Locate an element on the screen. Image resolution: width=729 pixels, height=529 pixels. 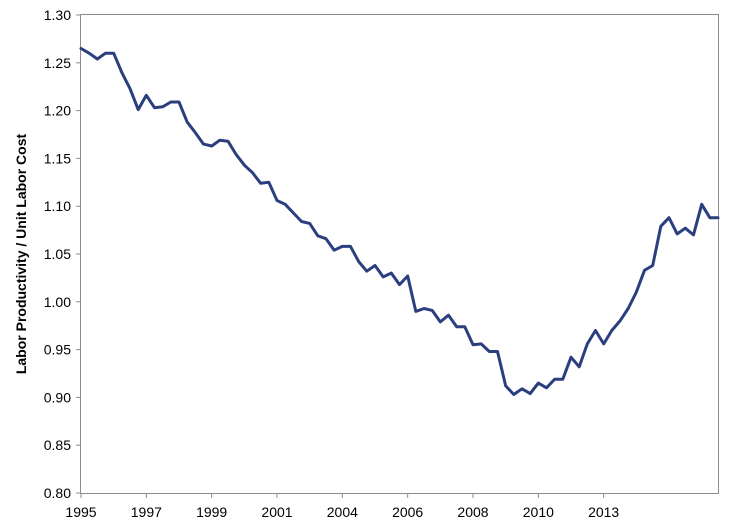
x-tick-label: 2010 is located at coordinates (538, 512).